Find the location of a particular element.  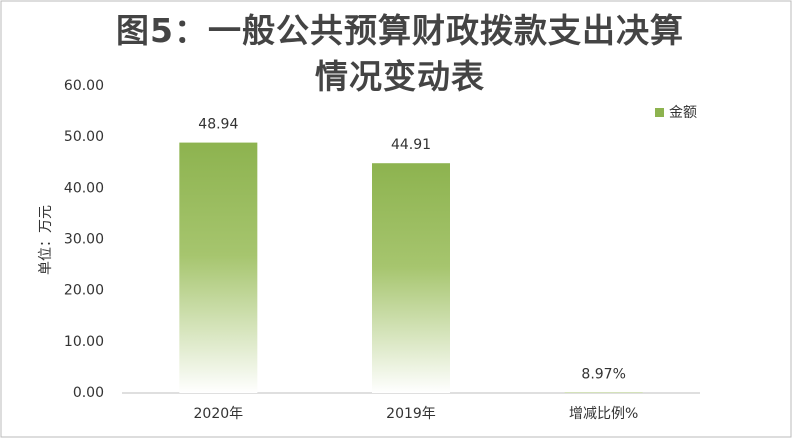

x-tick-label: 2020年 is located at coordinates (219, 414).